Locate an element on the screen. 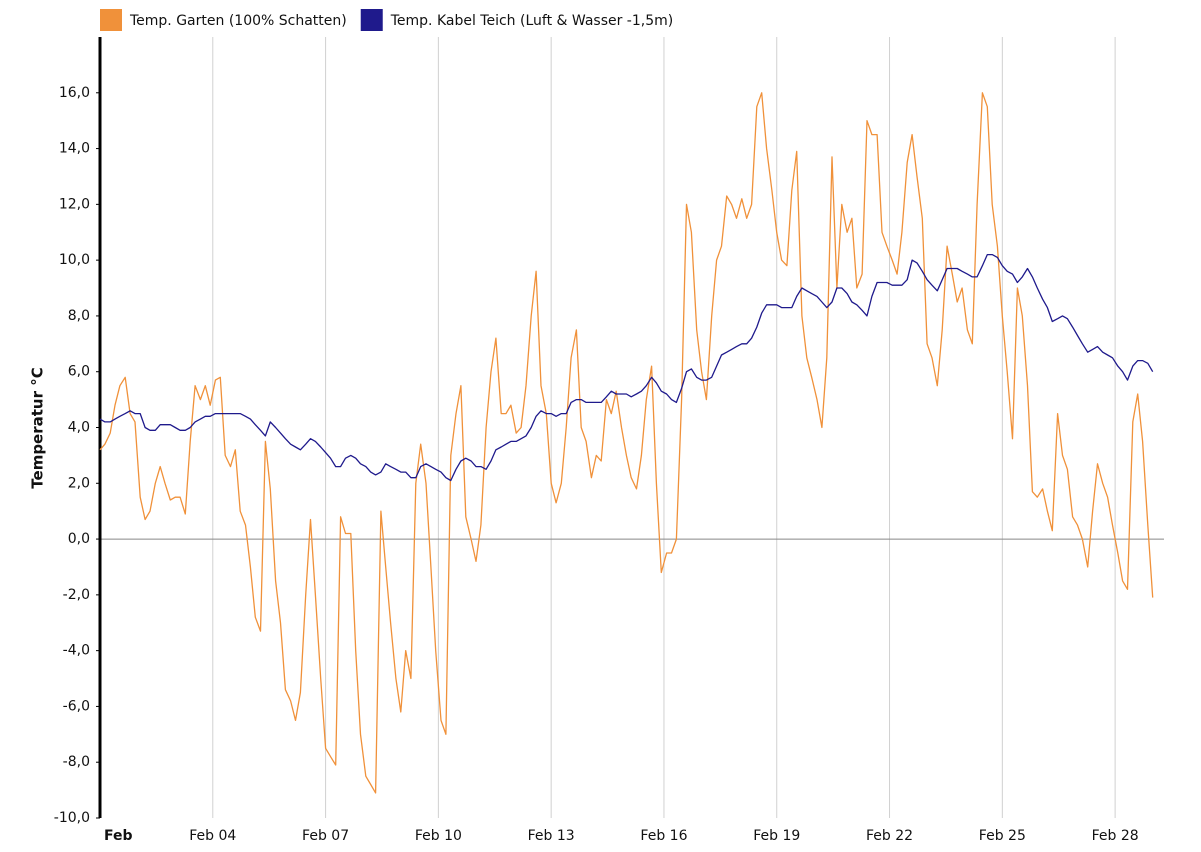  y-tick-label: 10,0 is located at coordinates (74, 260).